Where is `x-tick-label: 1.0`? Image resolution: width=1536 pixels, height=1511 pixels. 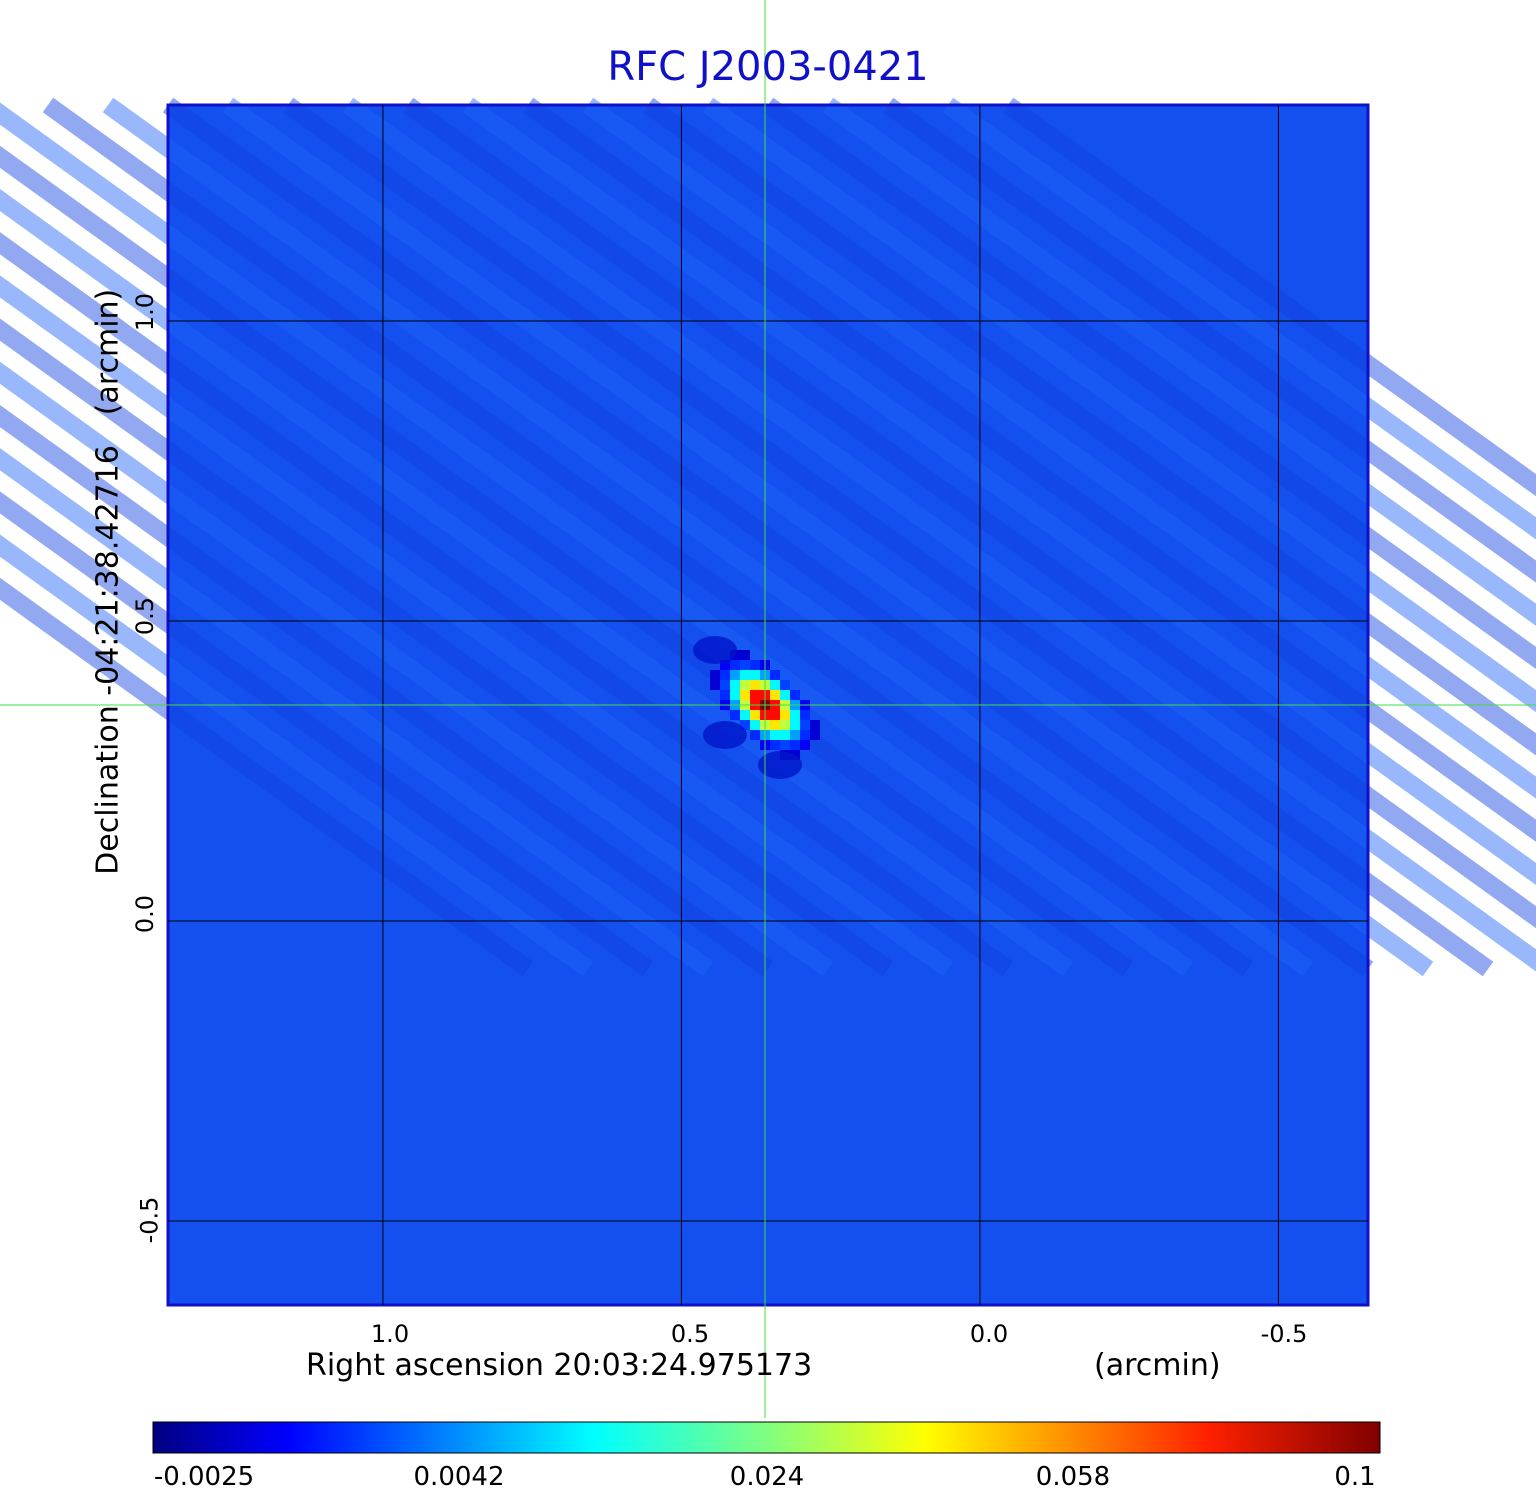 x-tick-label: 1.0 is located at coordinates (390, 1334).